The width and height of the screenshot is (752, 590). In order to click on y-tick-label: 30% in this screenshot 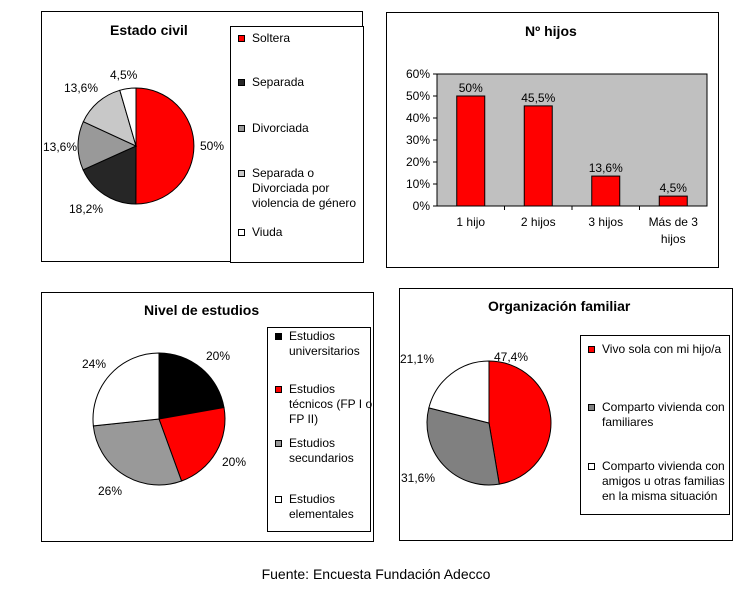, I will do `click(418, 140)`.